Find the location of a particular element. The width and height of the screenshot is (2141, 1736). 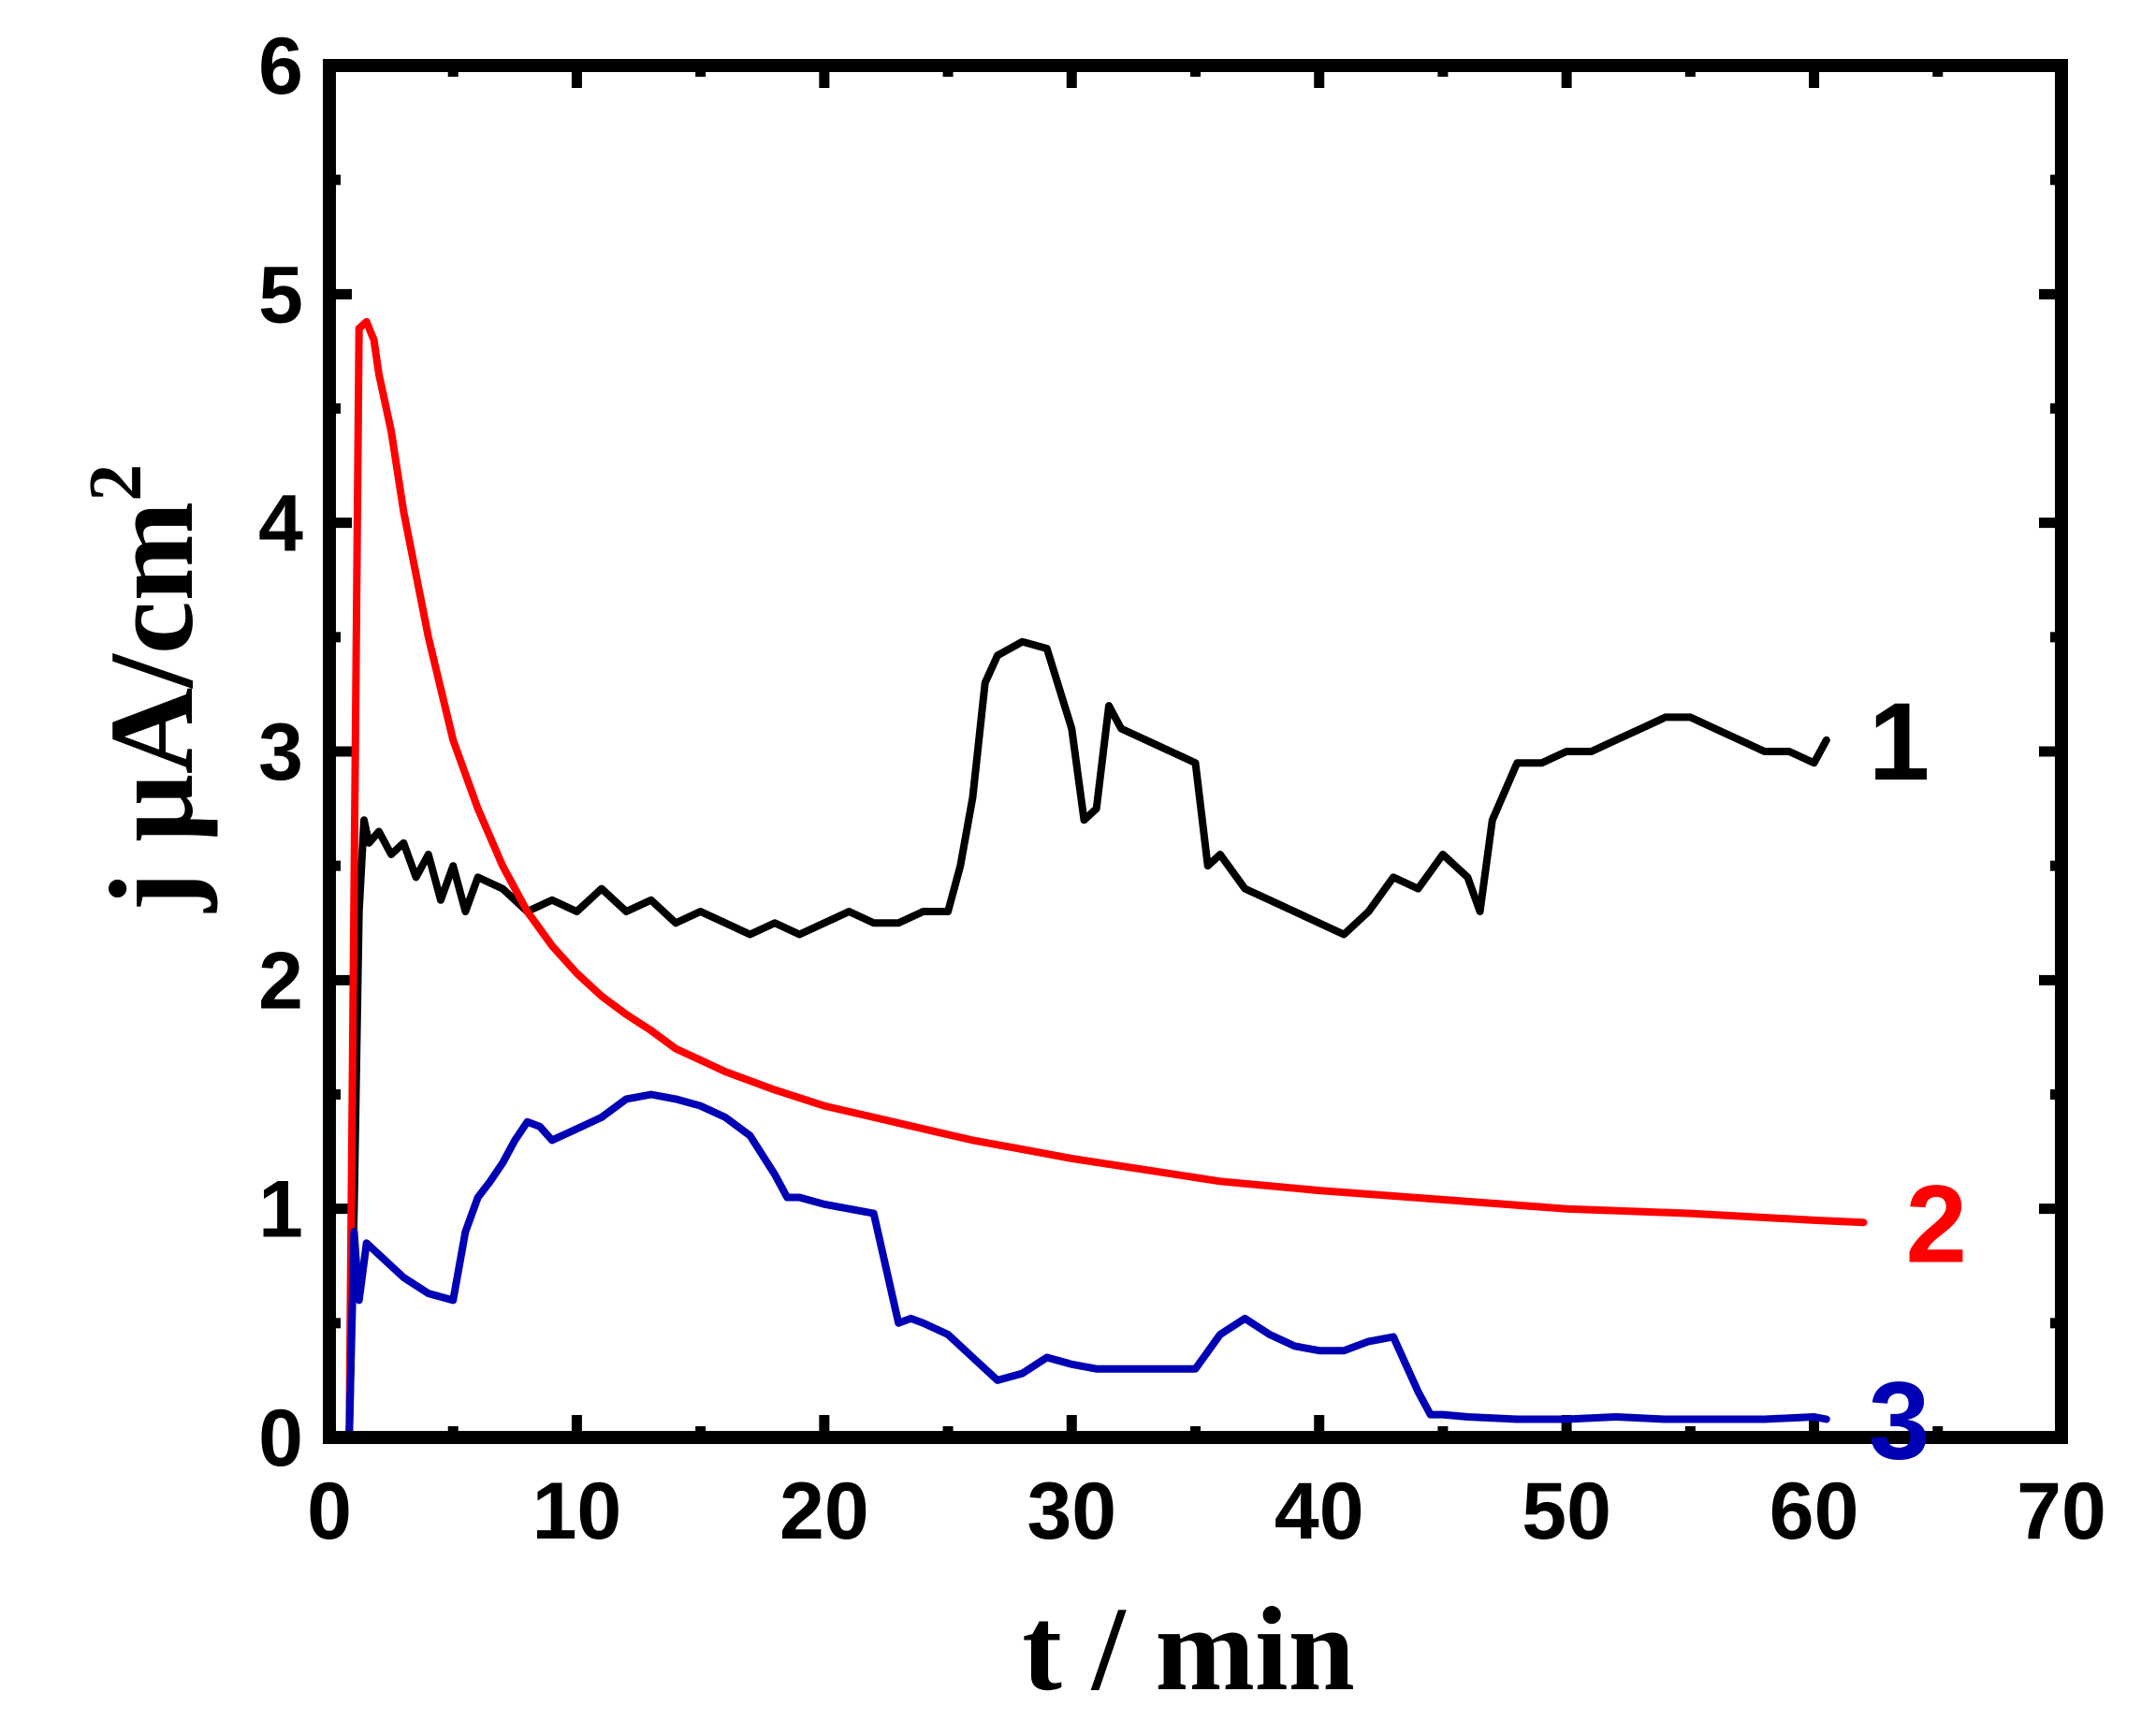

x-tick-label: 20 is located at coordinates (824, 1511).